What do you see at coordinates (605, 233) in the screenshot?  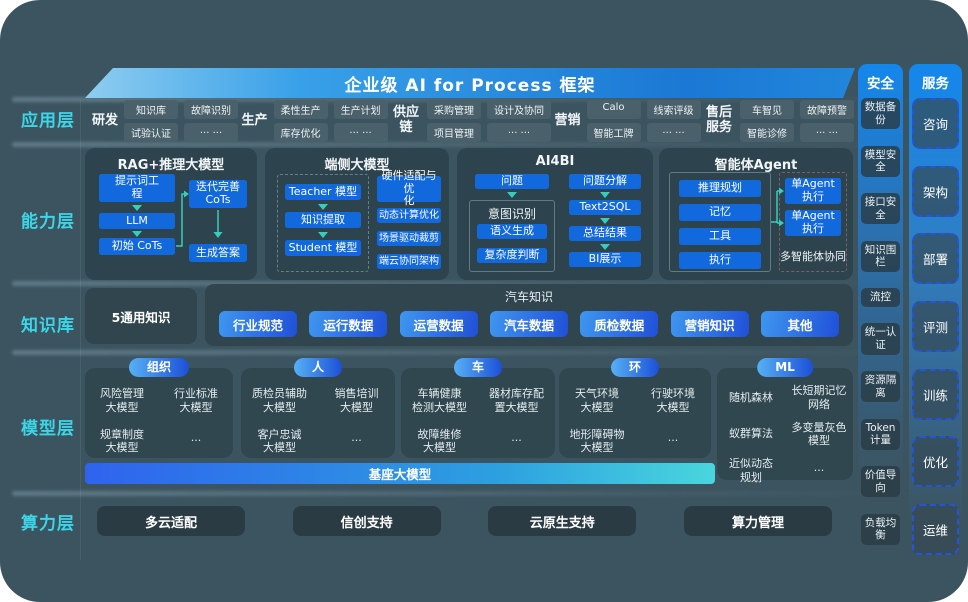 I see `pipeline-box: 总结结果` at bounding box center [605, 233].